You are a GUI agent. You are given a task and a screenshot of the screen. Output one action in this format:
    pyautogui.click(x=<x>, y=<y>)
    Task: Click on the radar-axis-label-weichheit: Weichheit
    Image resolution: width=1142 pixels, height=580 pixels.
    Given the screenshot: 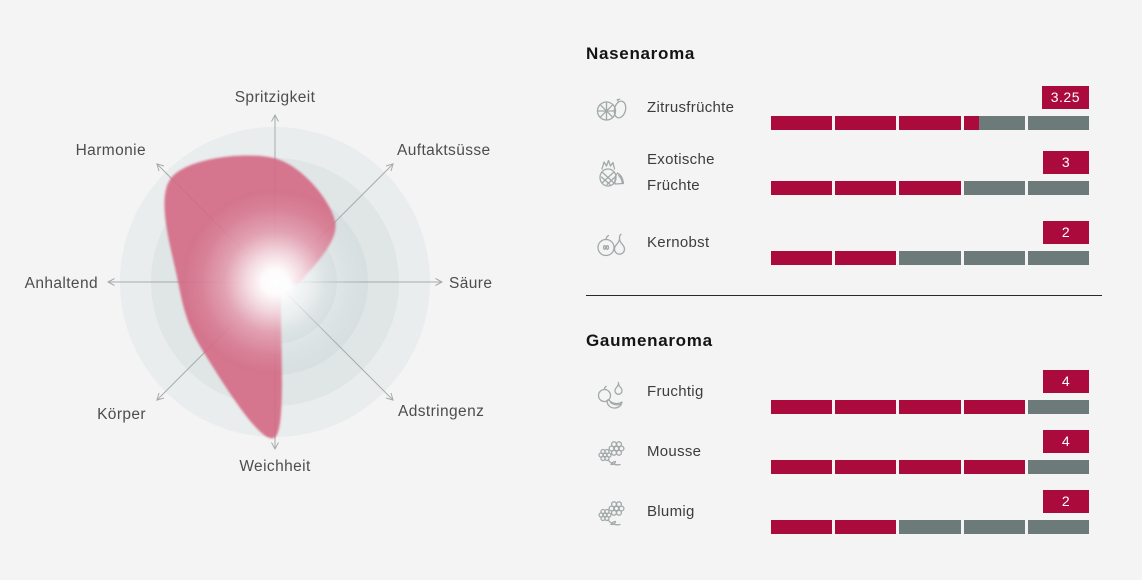 What is the action you would take?
    pyautogui.click(x=275, y=466)
    